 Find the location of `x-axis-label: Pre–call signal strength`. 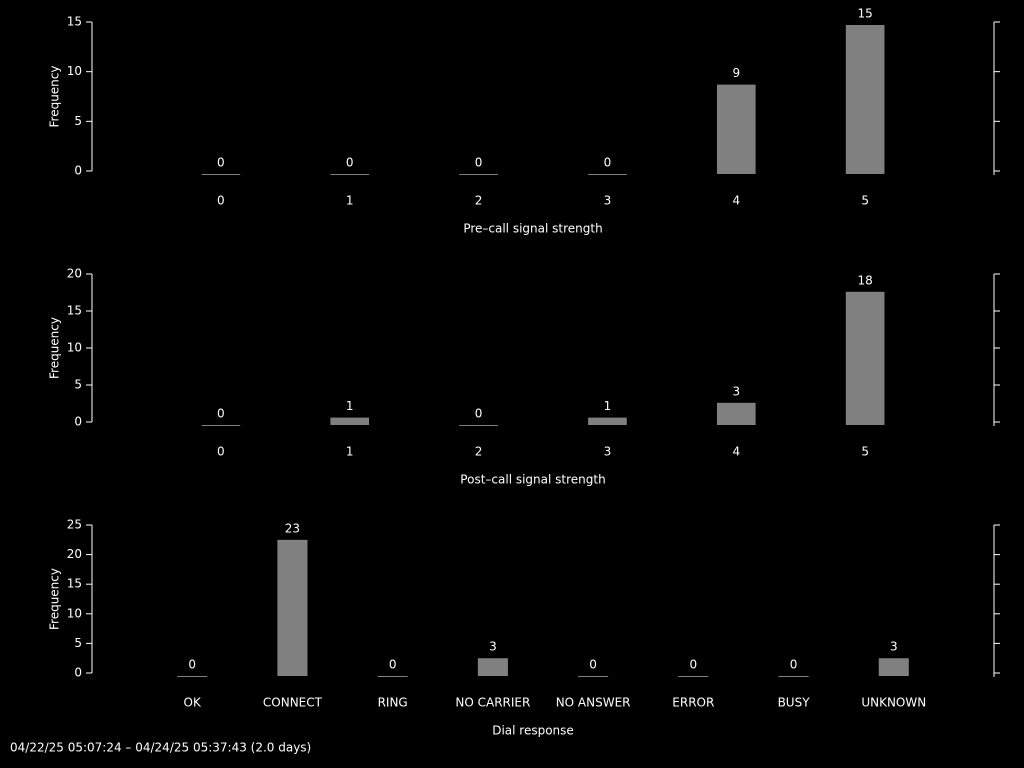

x-axis-label: Pre–call signal strength is located at coordinates (532, 229).